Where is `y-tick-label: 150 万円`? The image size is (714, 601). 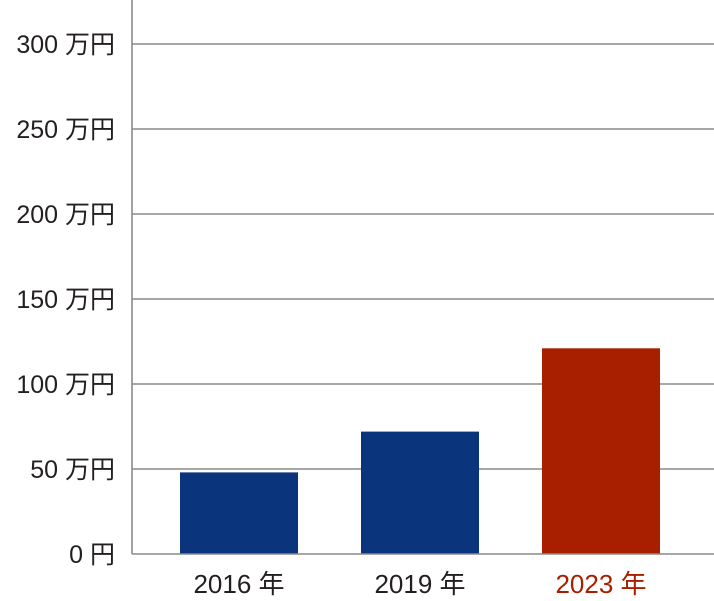
y-tick-label: 150 万円 is located at coordinates (65, 300).